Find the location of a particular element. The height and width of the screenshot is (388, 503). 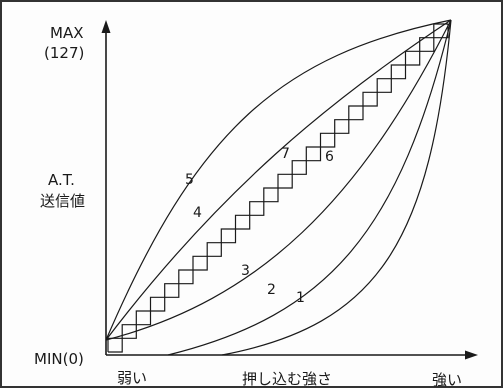

y-max-value-label: (127) is located at coordinates (64, 53).